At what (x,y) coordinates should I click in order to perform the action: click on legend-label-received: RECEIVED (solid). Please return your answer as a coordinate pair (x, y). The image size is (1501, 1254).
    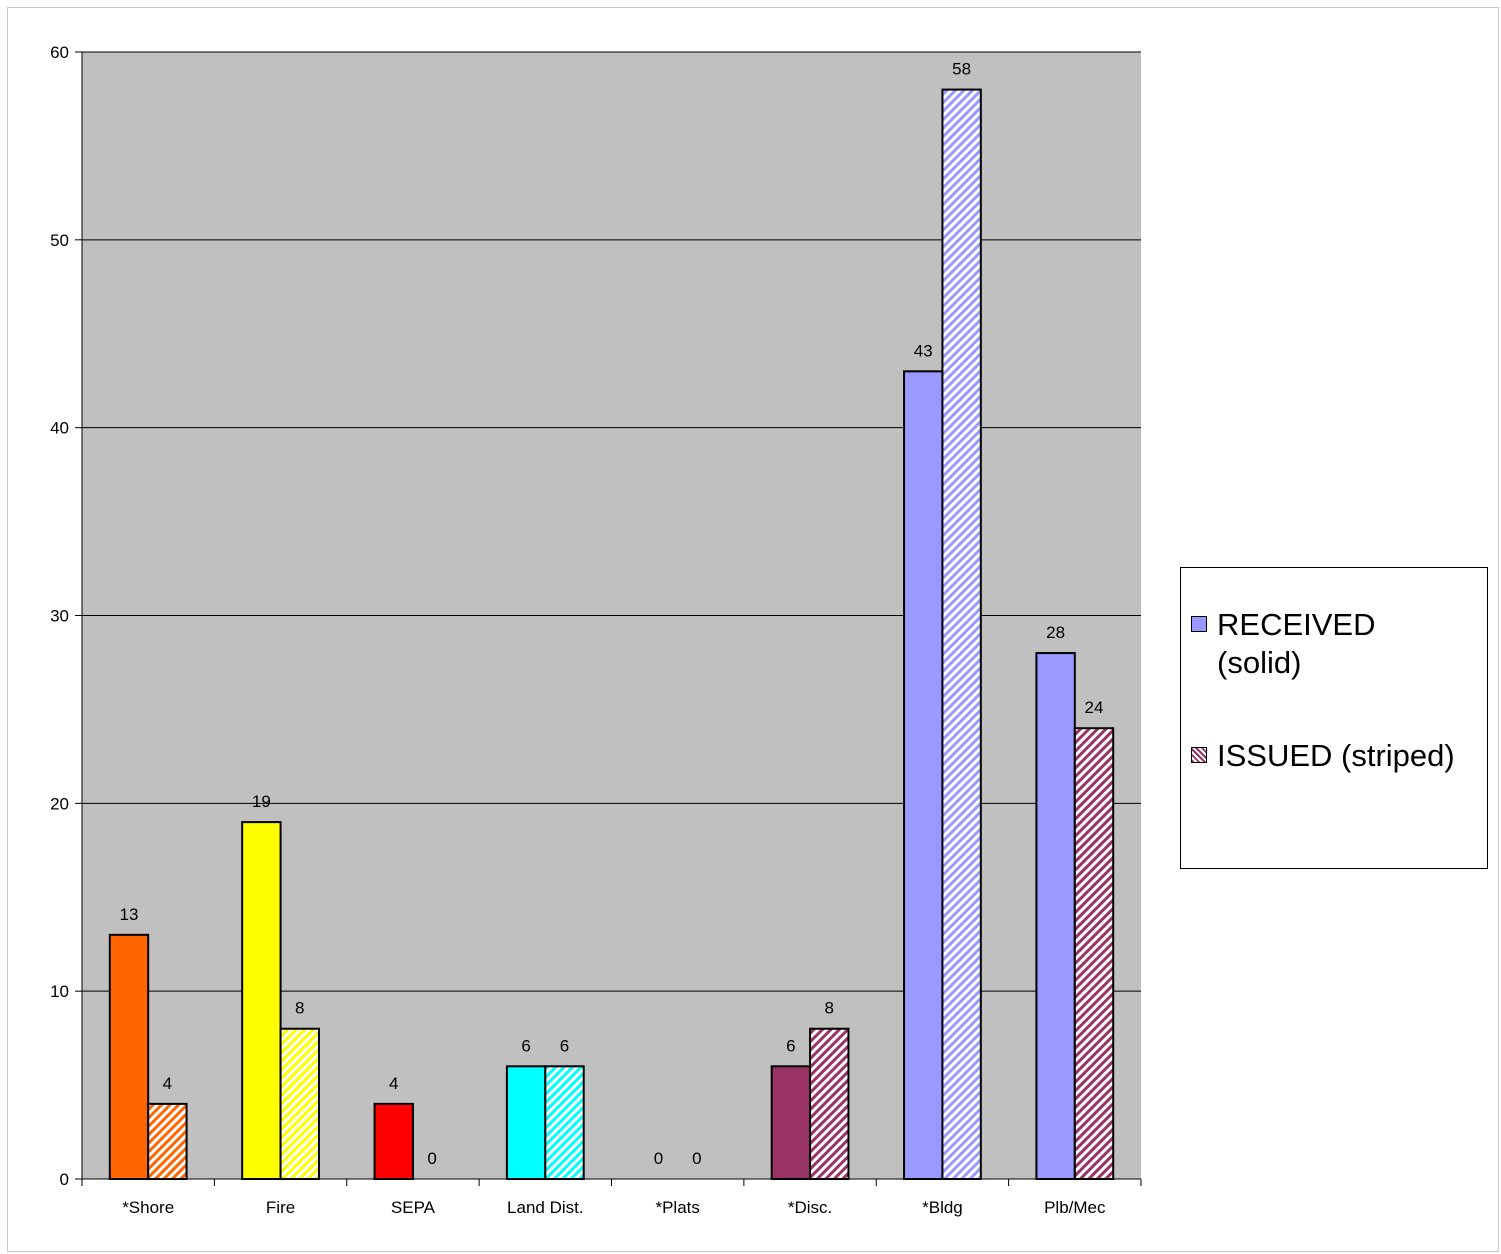
    Looking at the image, I should click on (1296, 643).